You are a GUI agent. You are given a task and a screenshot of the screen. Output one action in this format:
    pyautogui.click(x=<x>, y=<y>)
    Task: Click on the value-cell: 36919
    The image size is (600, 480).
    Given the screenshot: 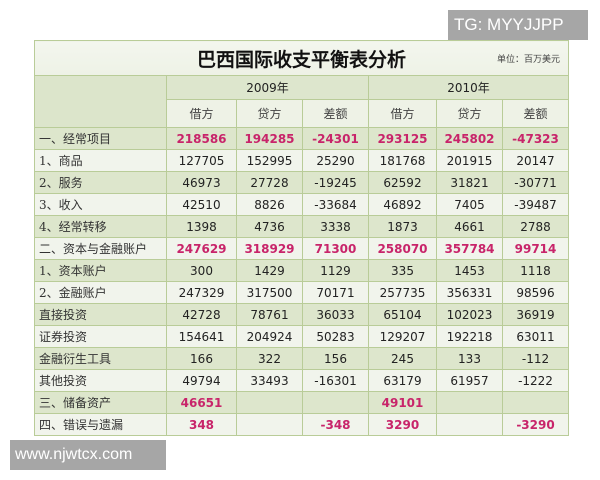 What is the action you would take?
    pyautogui.click(x=535, y=314)
    